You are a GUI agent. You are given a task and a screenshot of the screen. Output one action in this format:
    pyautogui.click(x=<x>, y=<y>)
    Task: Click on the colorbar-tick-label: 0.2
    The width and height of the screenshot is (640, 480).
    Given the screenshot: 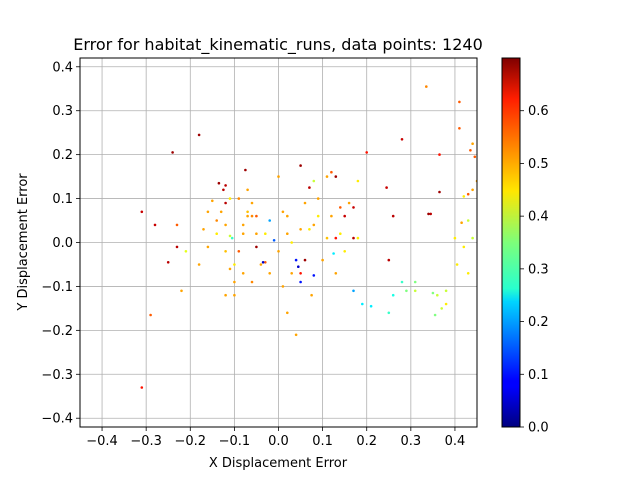 What is the action you would take?
    pyautogui.click(x=538, y=322)
    